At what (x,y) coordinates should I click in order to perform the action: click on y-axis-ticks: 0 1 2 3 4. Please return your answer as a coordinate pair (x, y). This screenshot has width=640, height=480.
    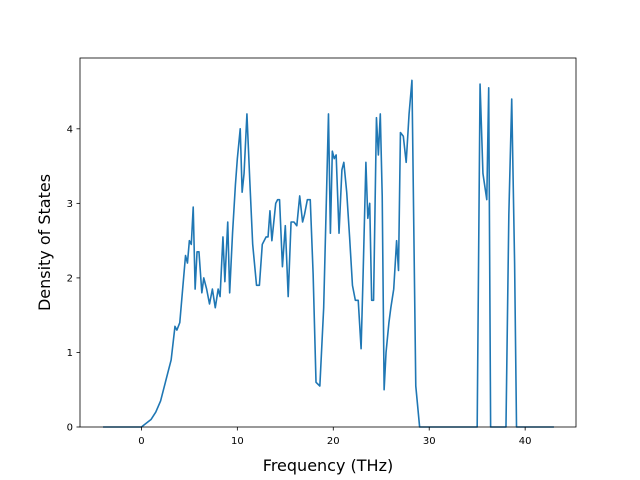
    Looking at the image, I should click on (73, 279).